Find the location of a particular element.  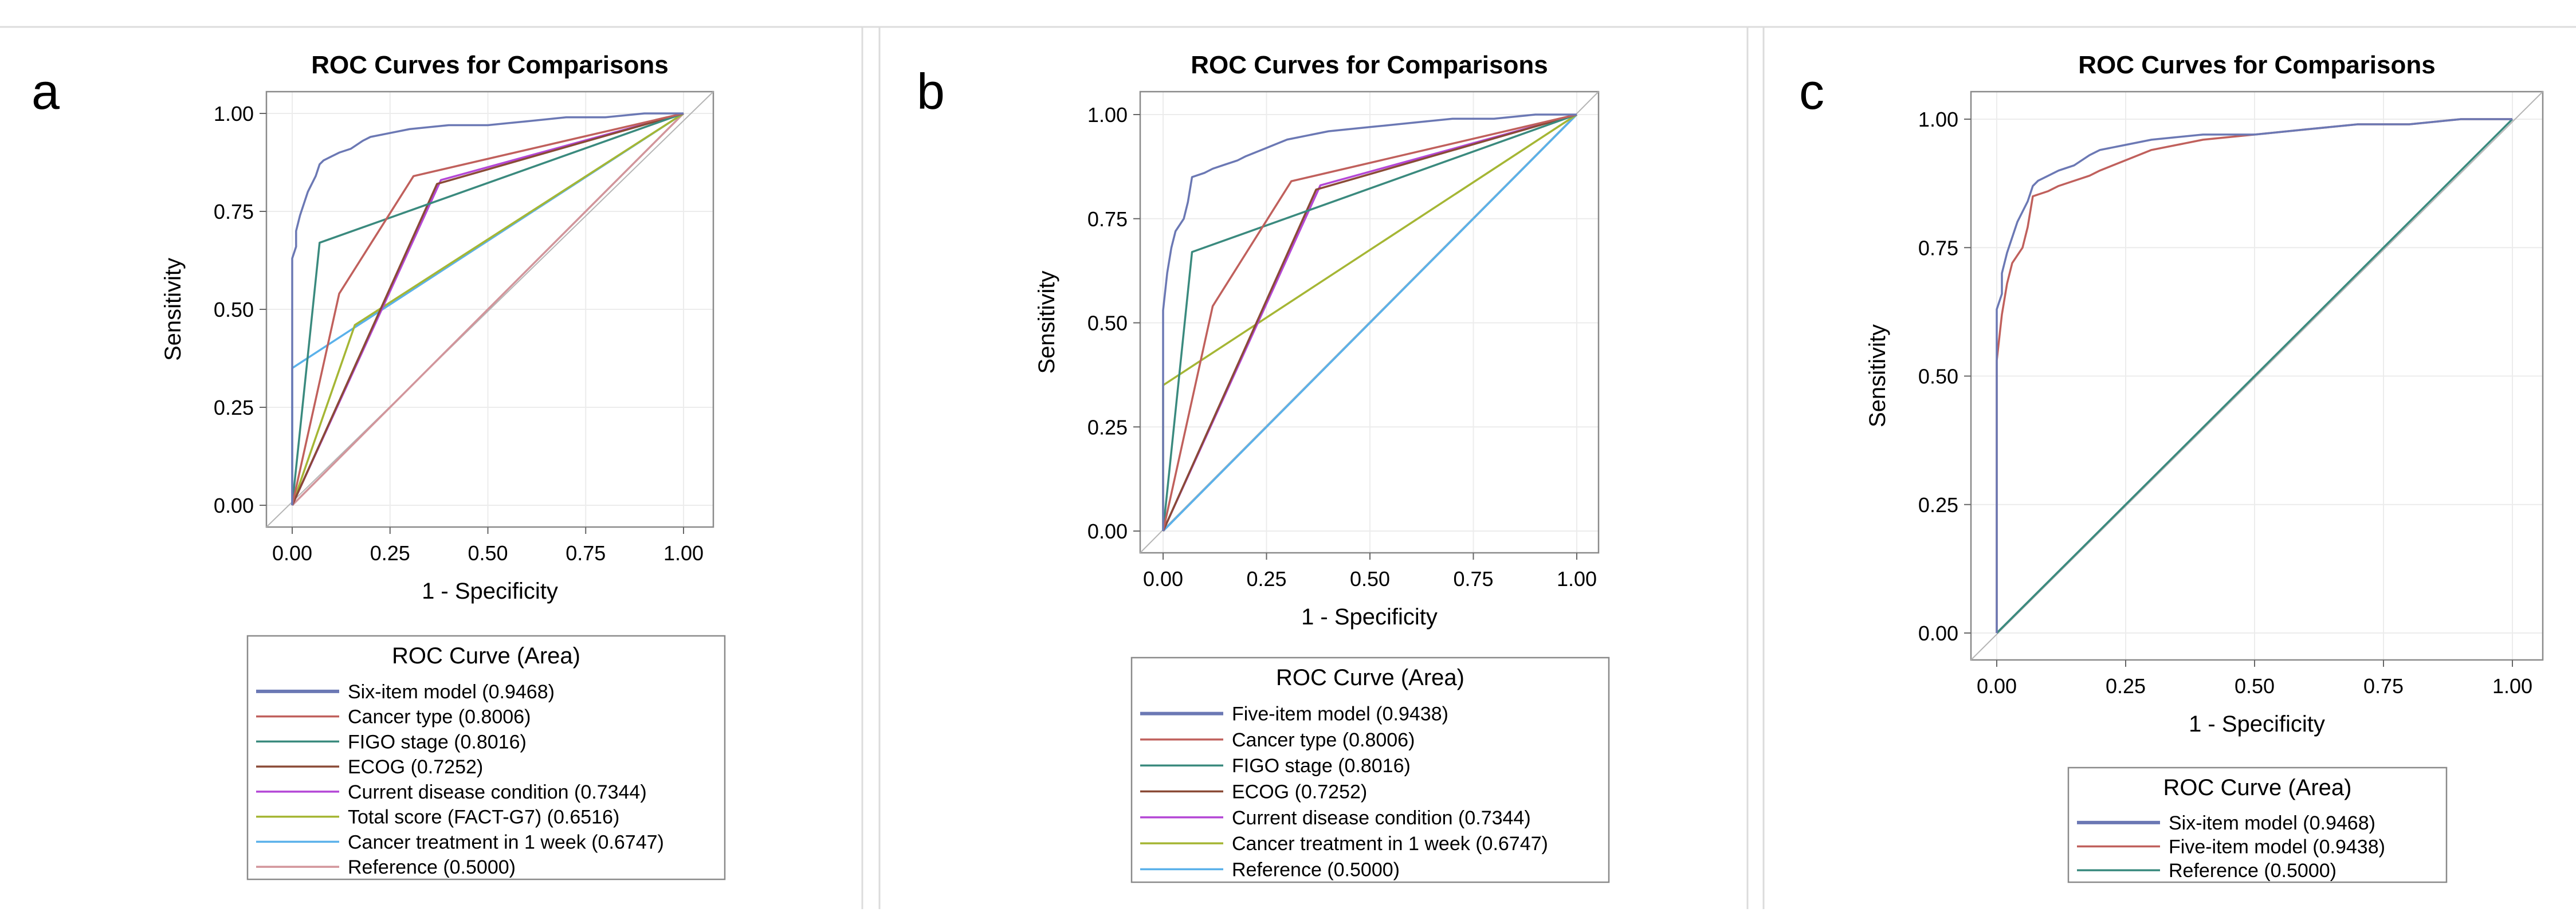

panel-letter: c is located at coordinates (1812, 92).